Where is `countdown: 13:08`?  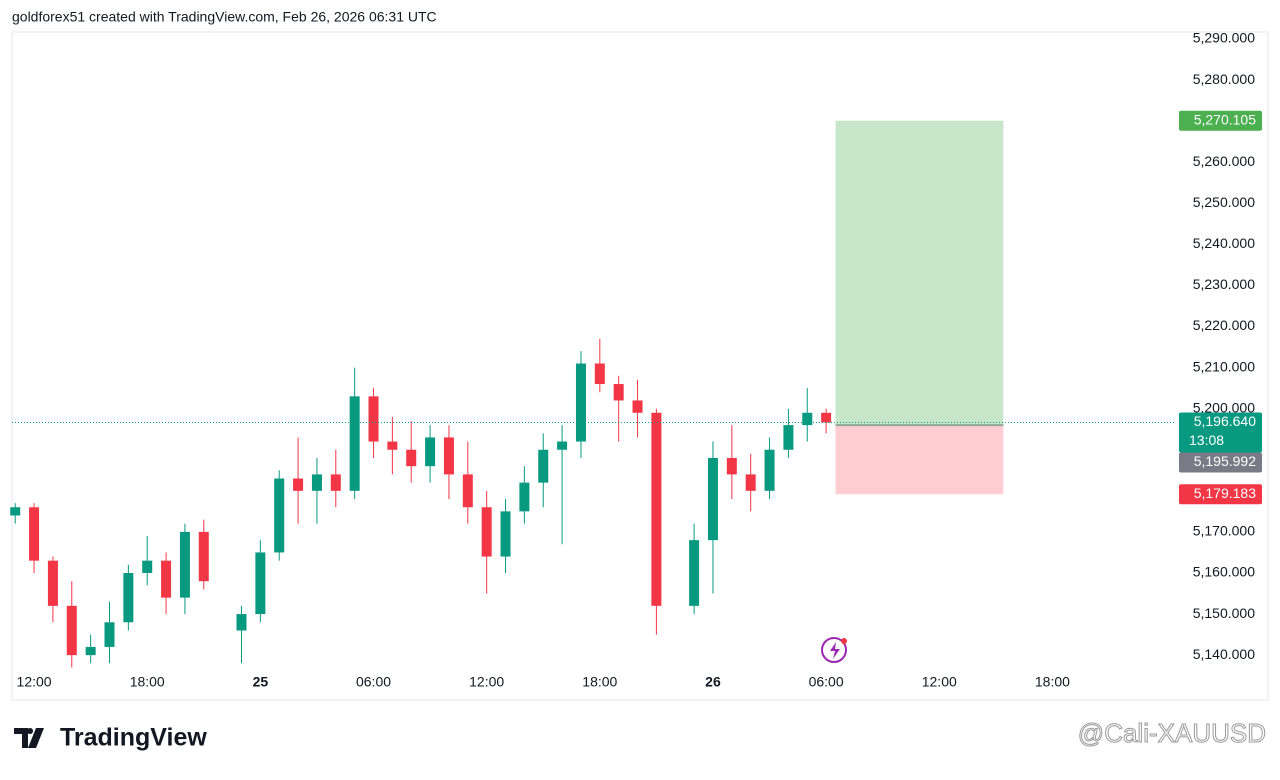
countdown: 13:08 is located at coordinates (1206, 440).